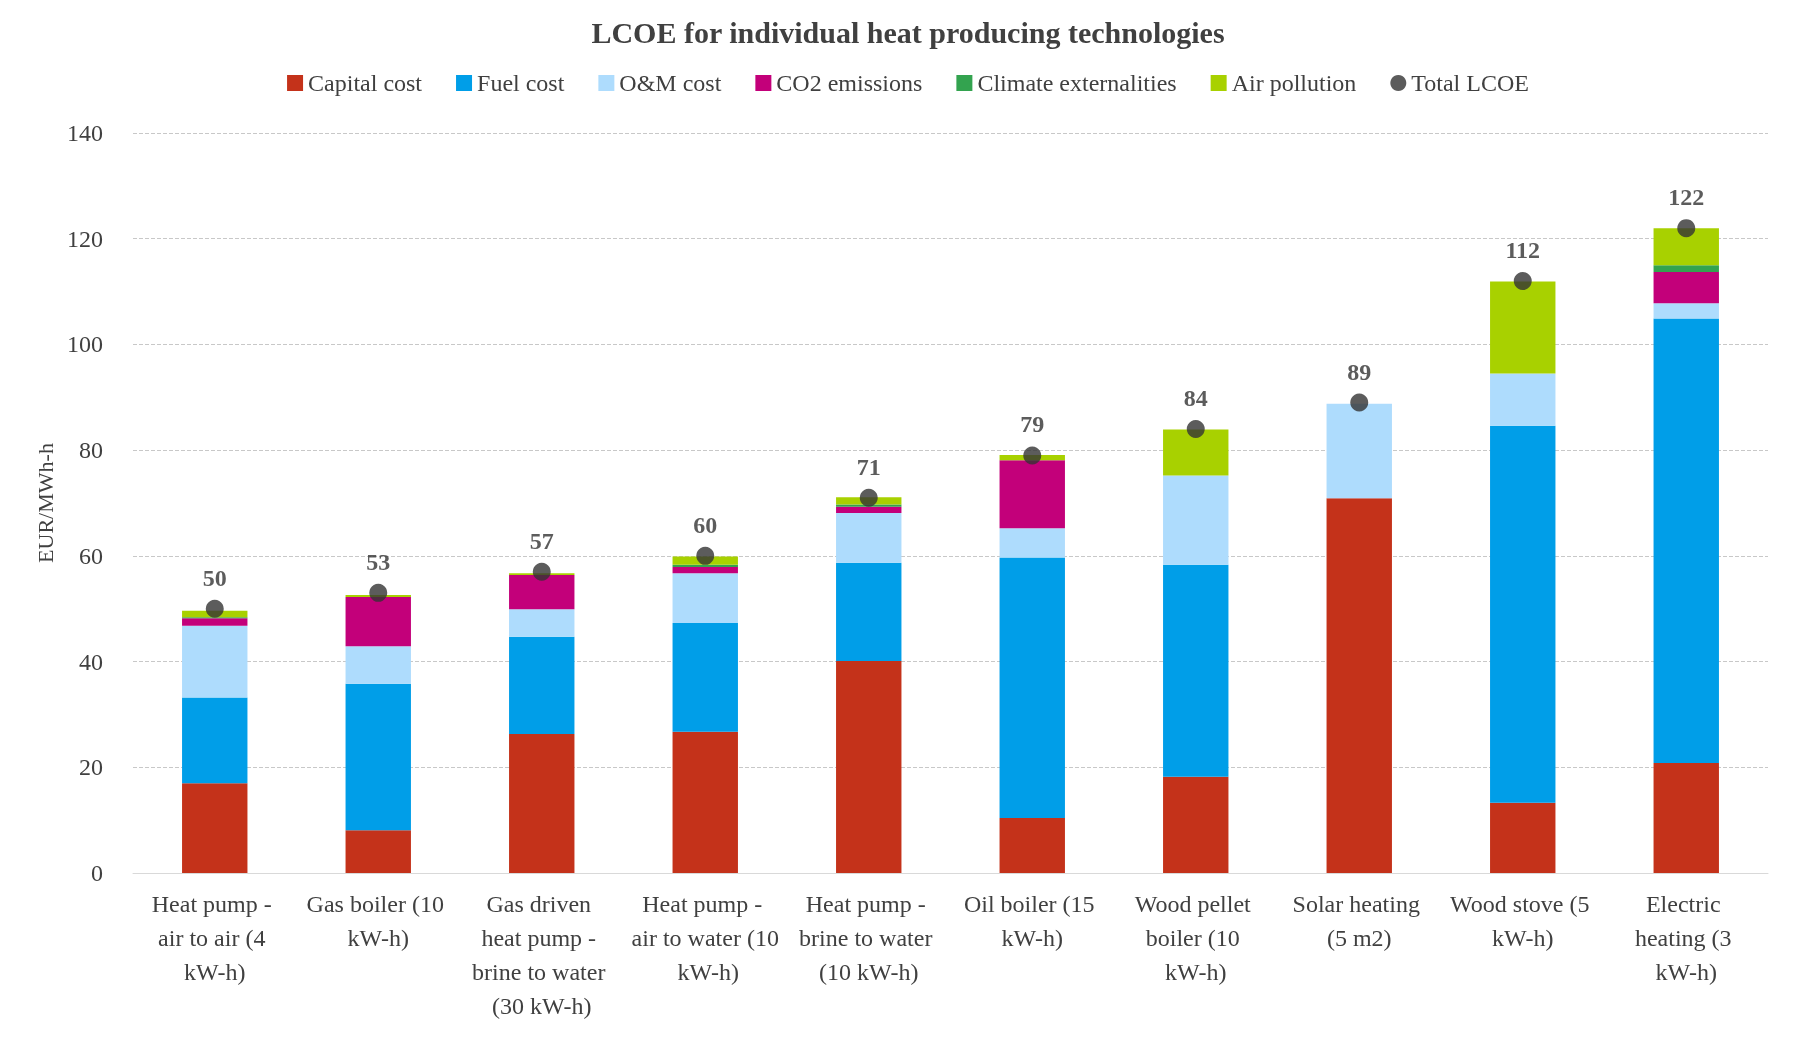 This screenshot has width=1819, height=1040. Describe the element at coordinates (1359, 371) in the screenshot. I see `data-label: 89` at that location.